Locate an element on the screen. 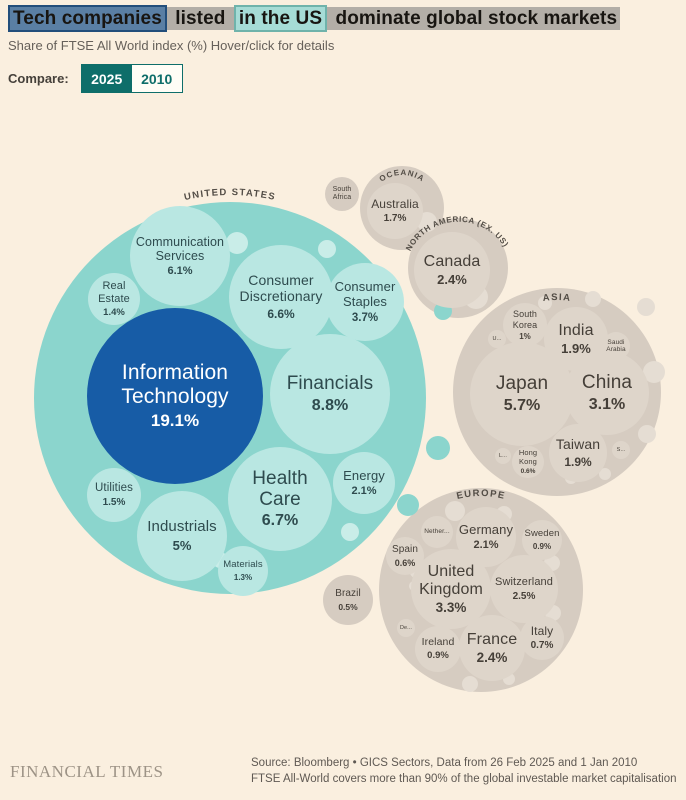 This screenshot has width=686, height=800. bubble-value: 1.5% is located at coordinates (114, 502).